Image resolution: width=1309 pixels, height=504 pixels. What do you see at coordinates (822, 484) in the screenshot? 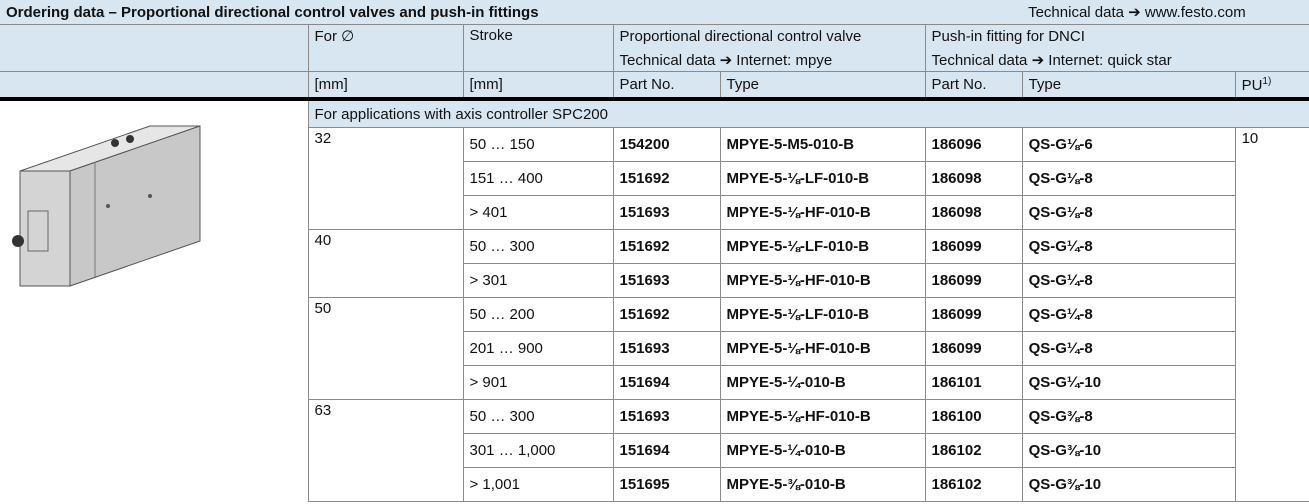
I see `valve-type: MPYE-5-⅜-010-B` at bounding box center [822, 484].